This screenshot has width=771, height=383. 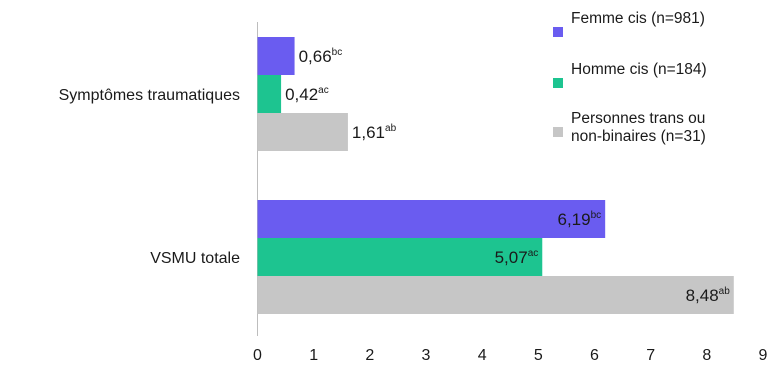 I want to click on x-tick-label-0: 0, so click(x=257, y=355).